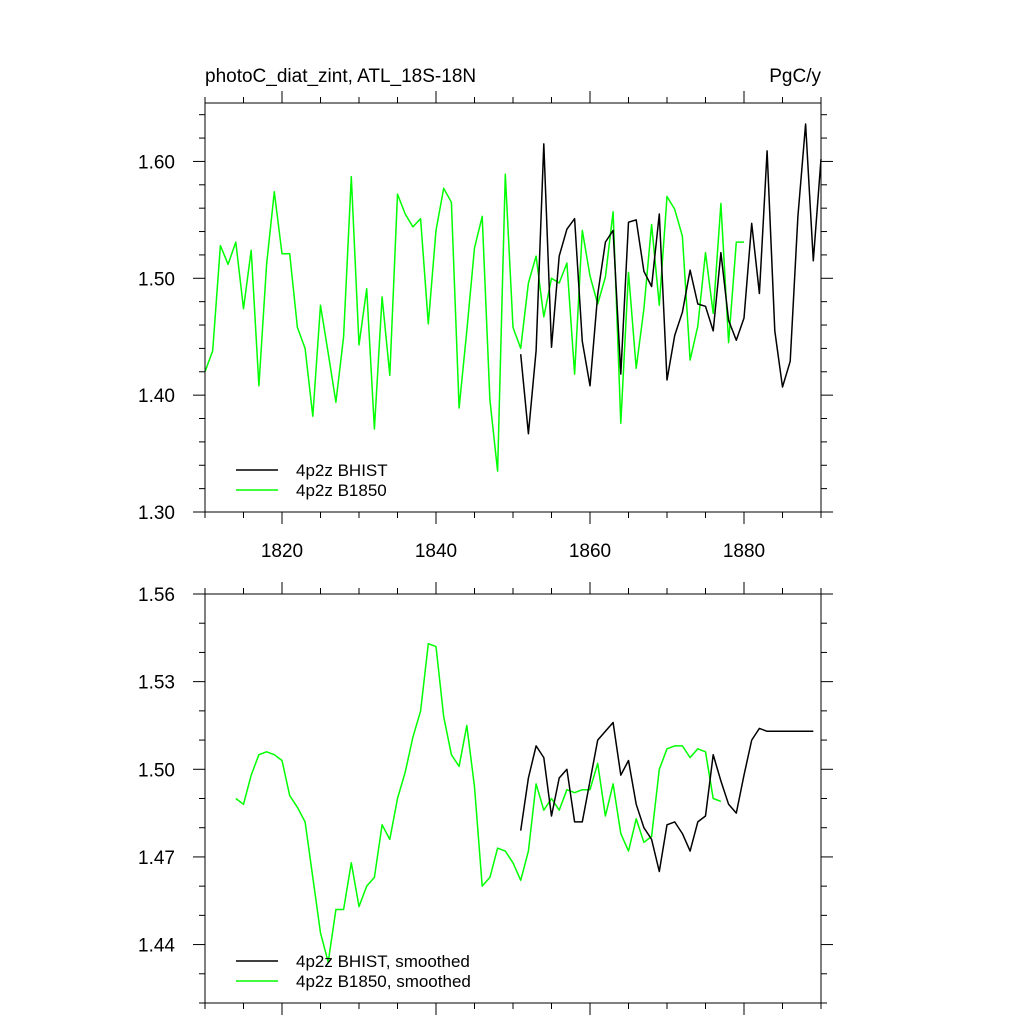 This screenshot has height=1024, width=1024. I want to click on legend-label-bhist-smoothed: 4p2z BHIST, smoothed, so click(383, 961).